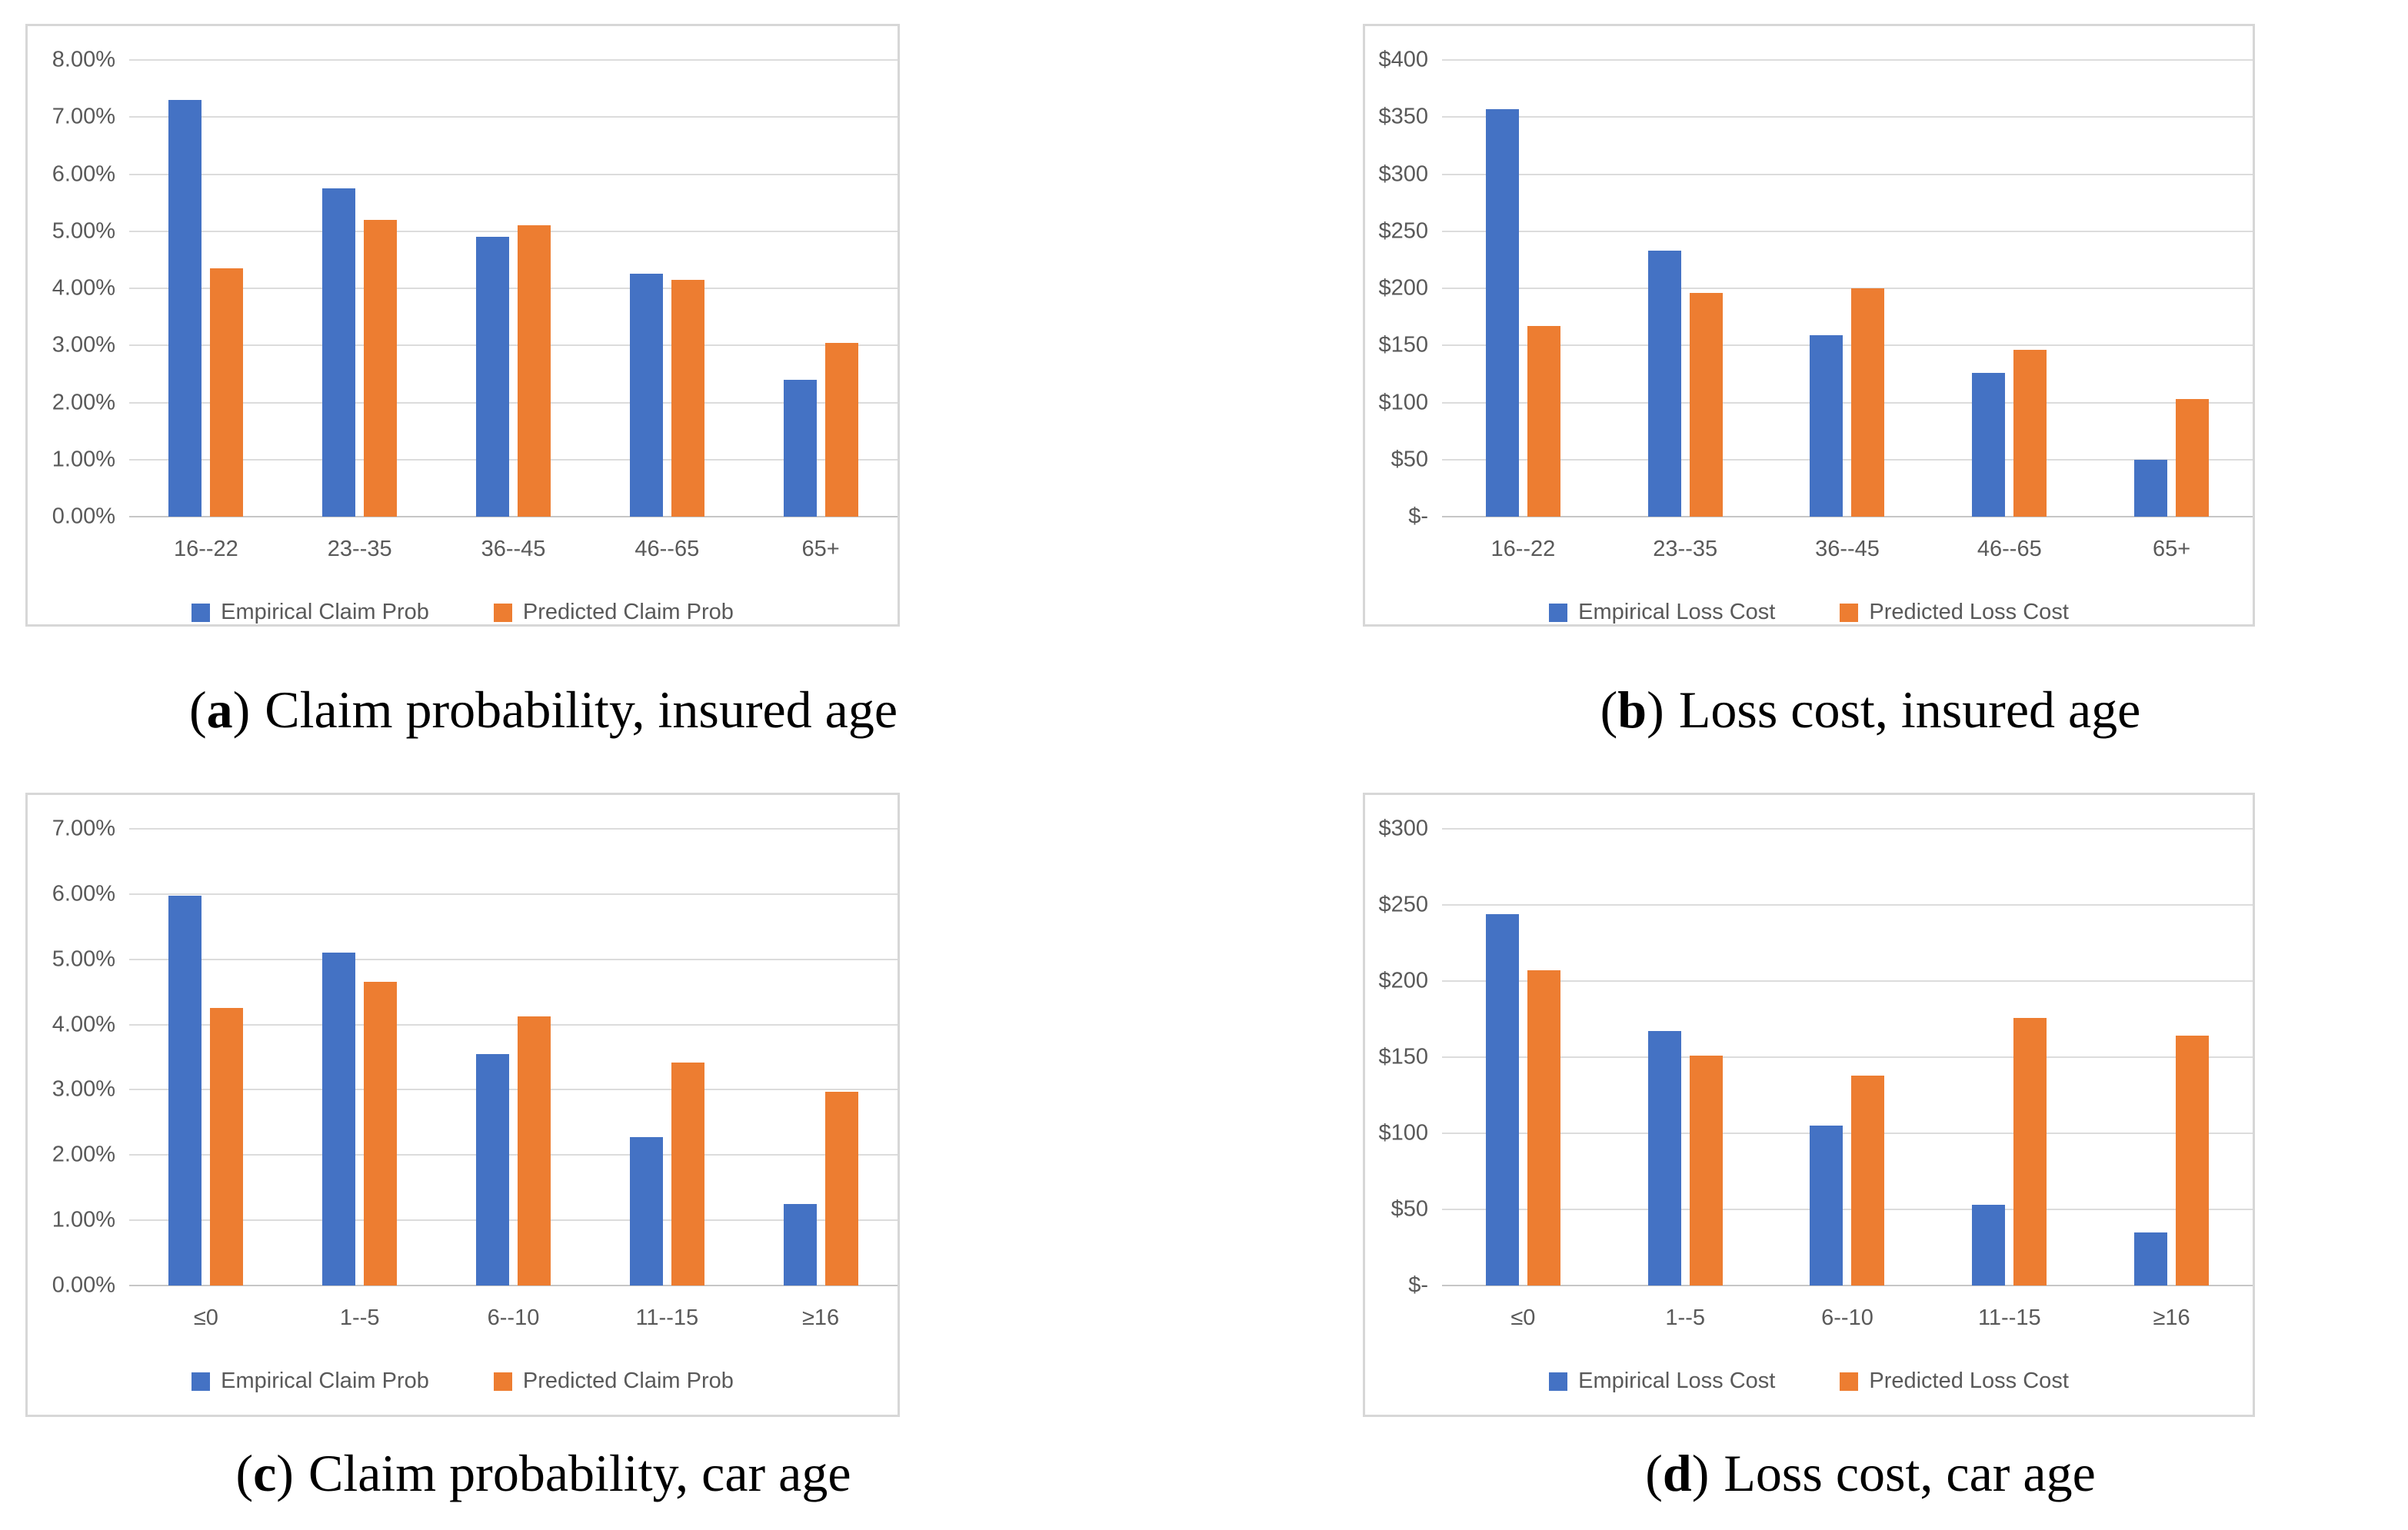  What do you see at coordinates (1403, 288) in the screenshot?
I see `y-tick-label: $200` at bounding box center [1403, 288].